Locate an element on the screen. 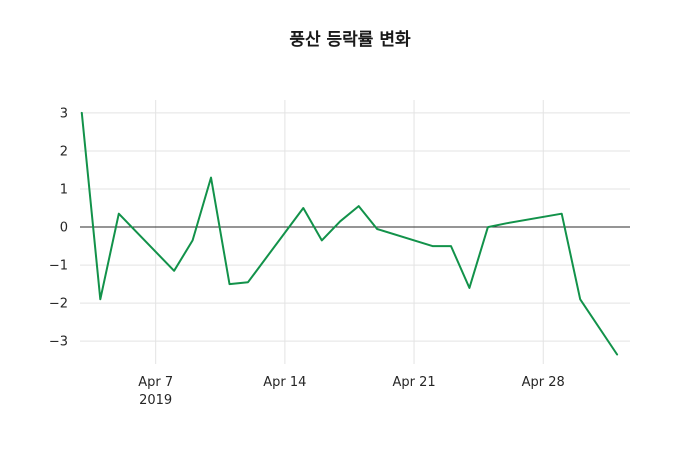 The image size is (700, 450). y-tick-label: 1 is located at coordinates (64, 190).